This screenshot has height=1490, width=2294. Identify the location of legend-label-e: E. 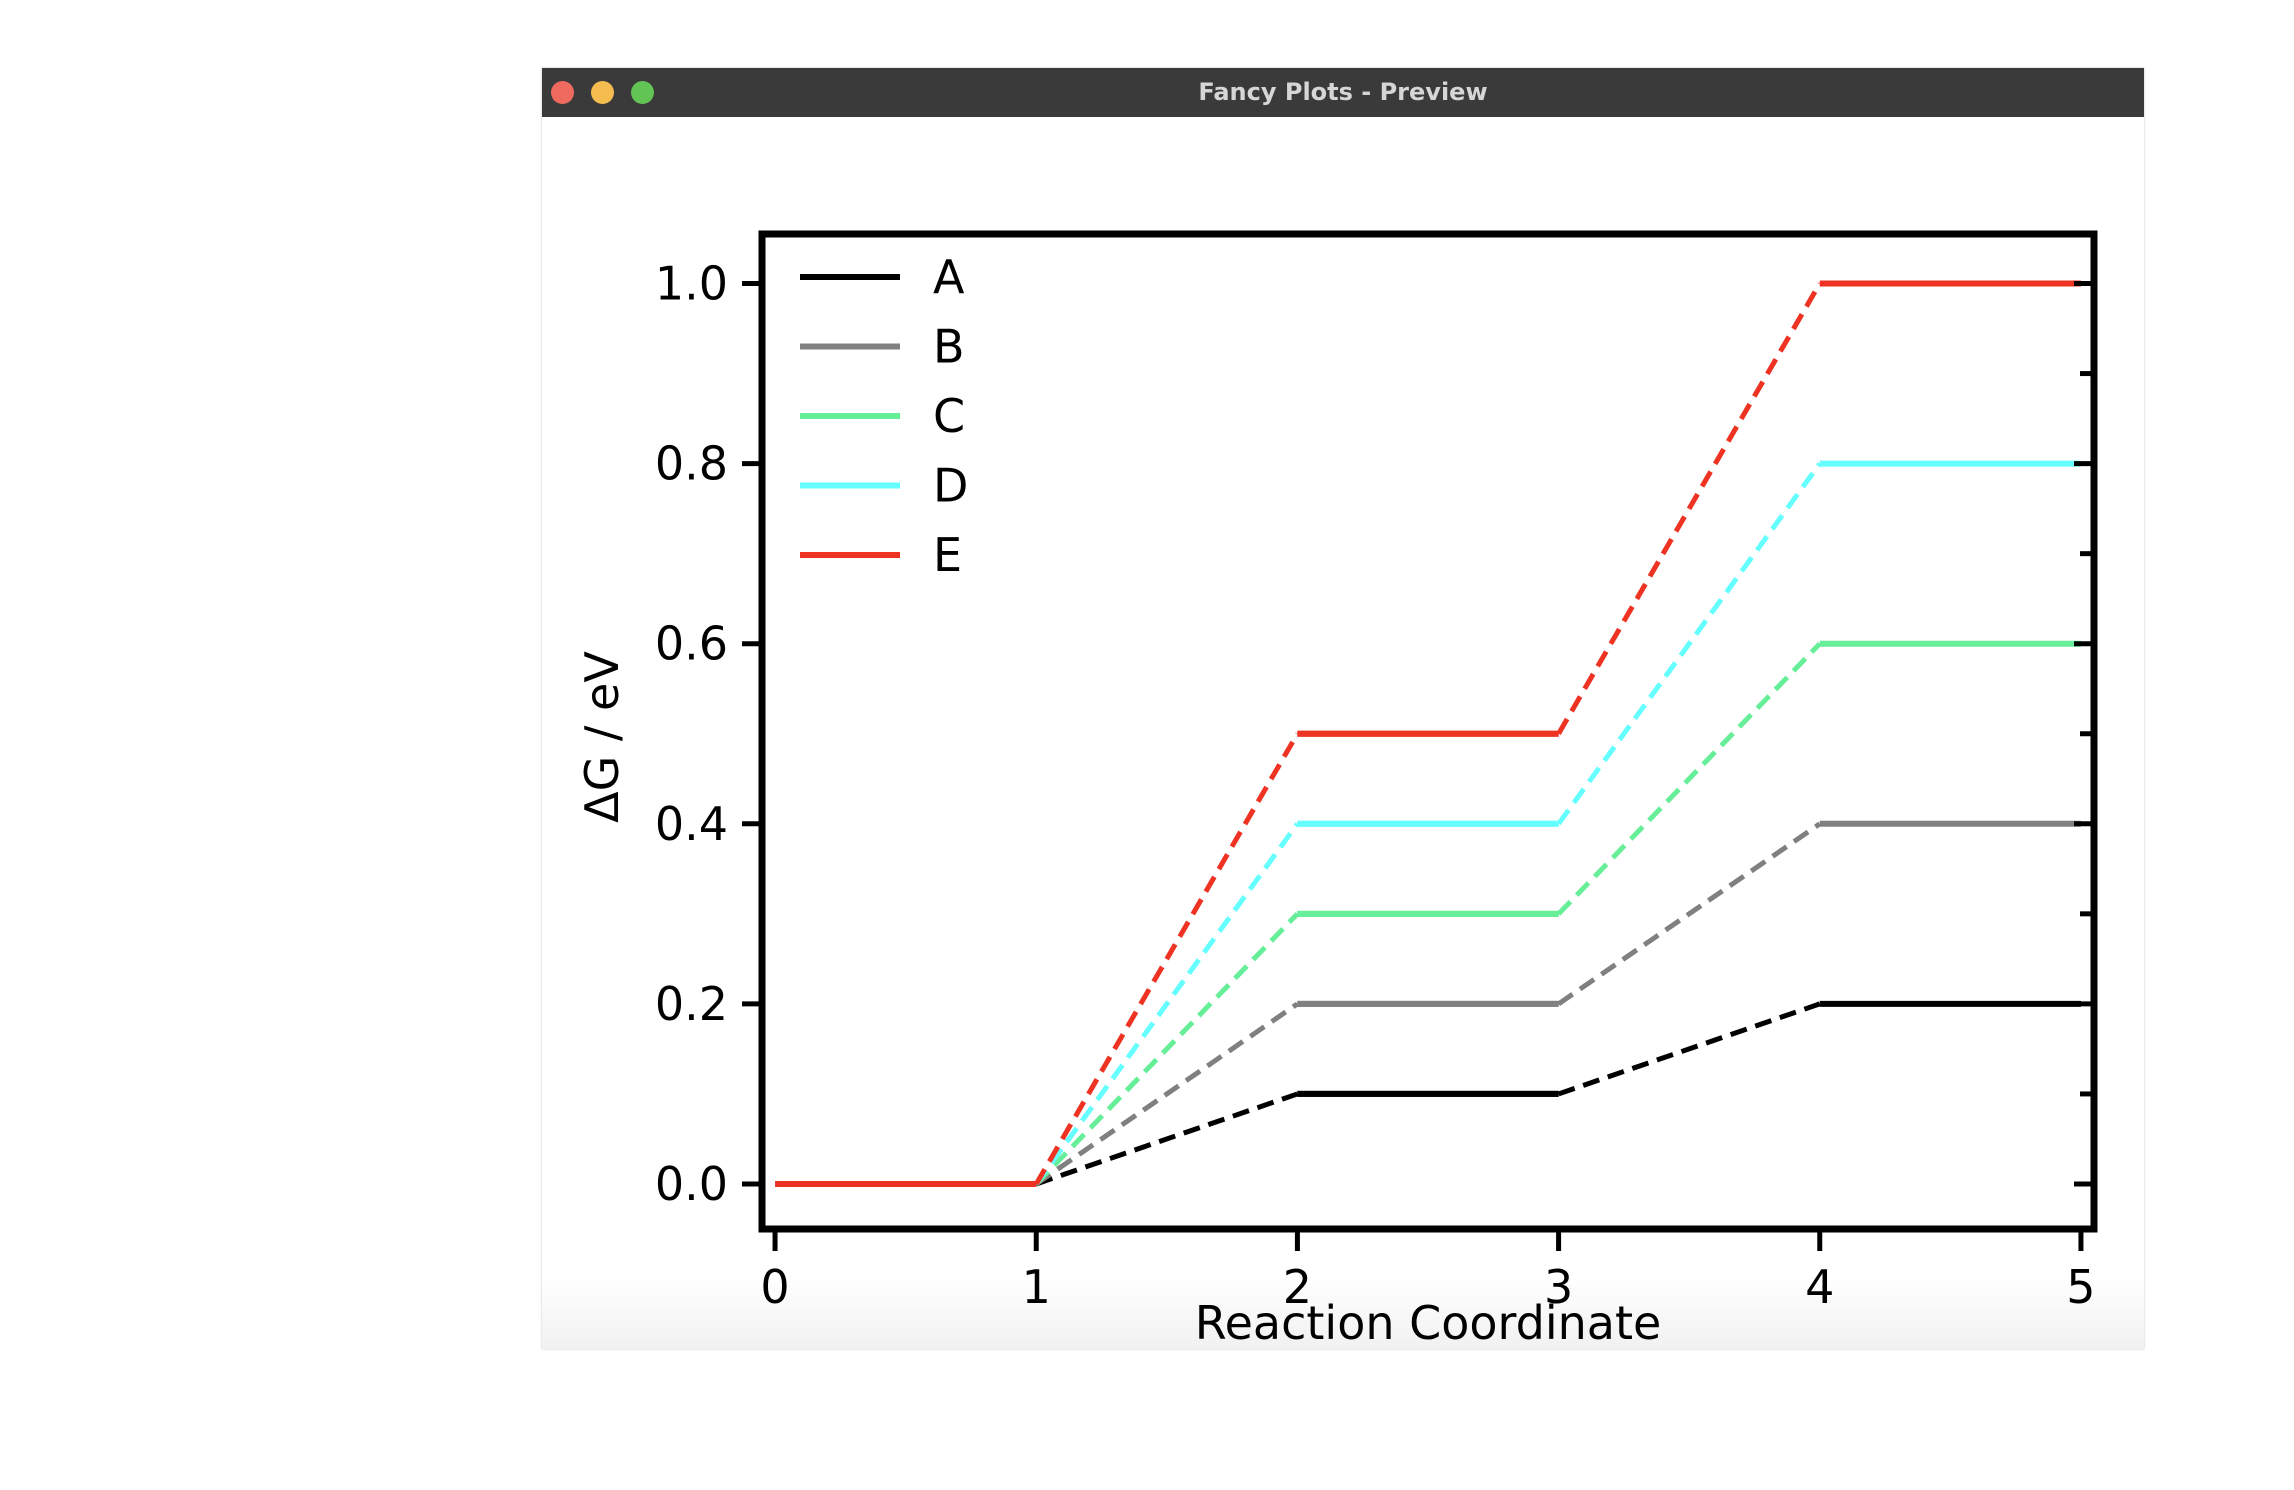
(947, 555).